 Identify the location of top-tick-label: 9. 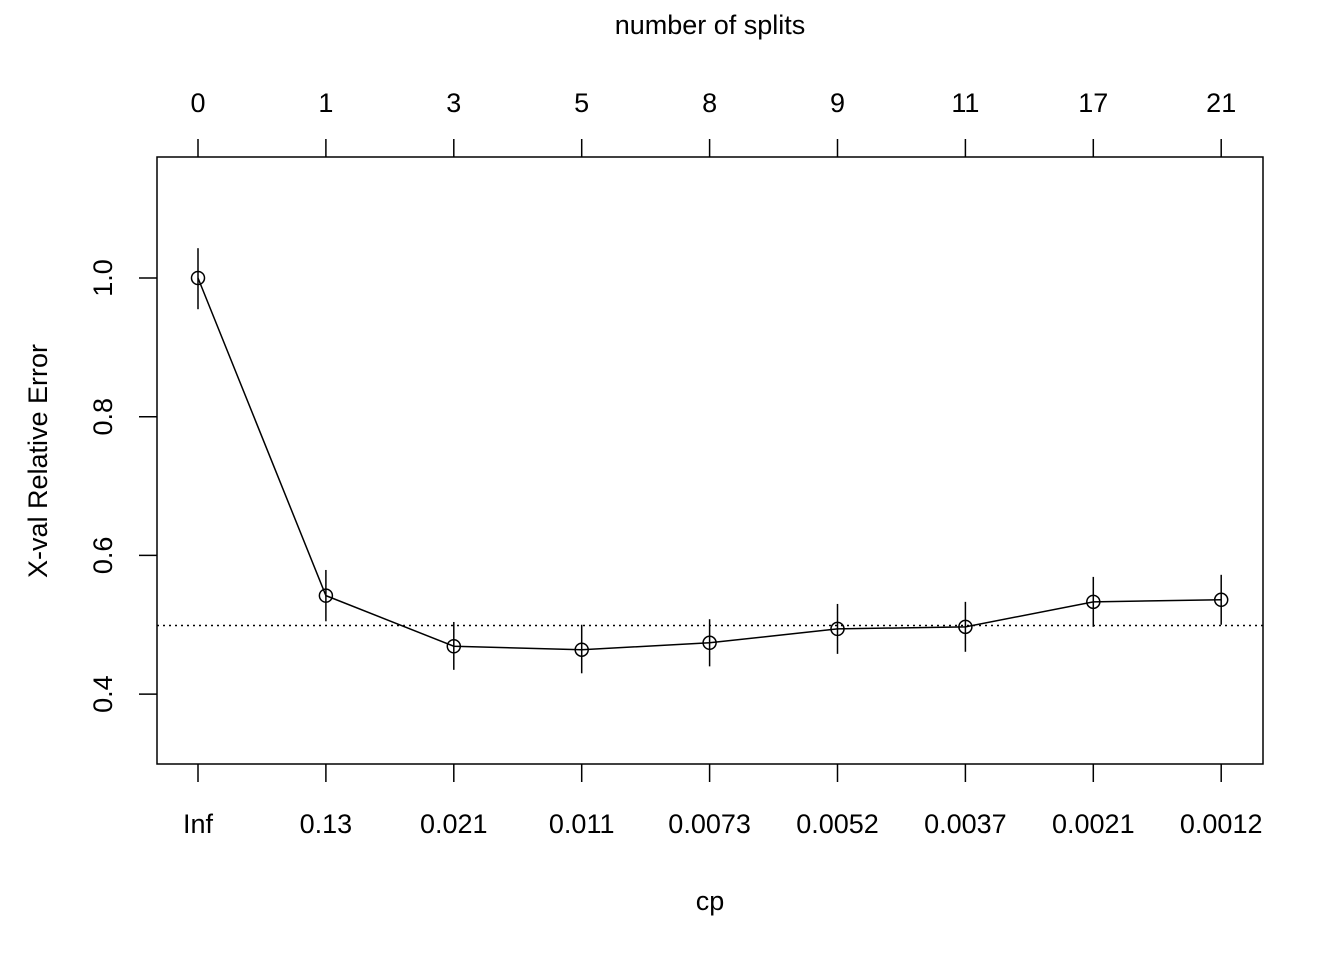
(837, 103).